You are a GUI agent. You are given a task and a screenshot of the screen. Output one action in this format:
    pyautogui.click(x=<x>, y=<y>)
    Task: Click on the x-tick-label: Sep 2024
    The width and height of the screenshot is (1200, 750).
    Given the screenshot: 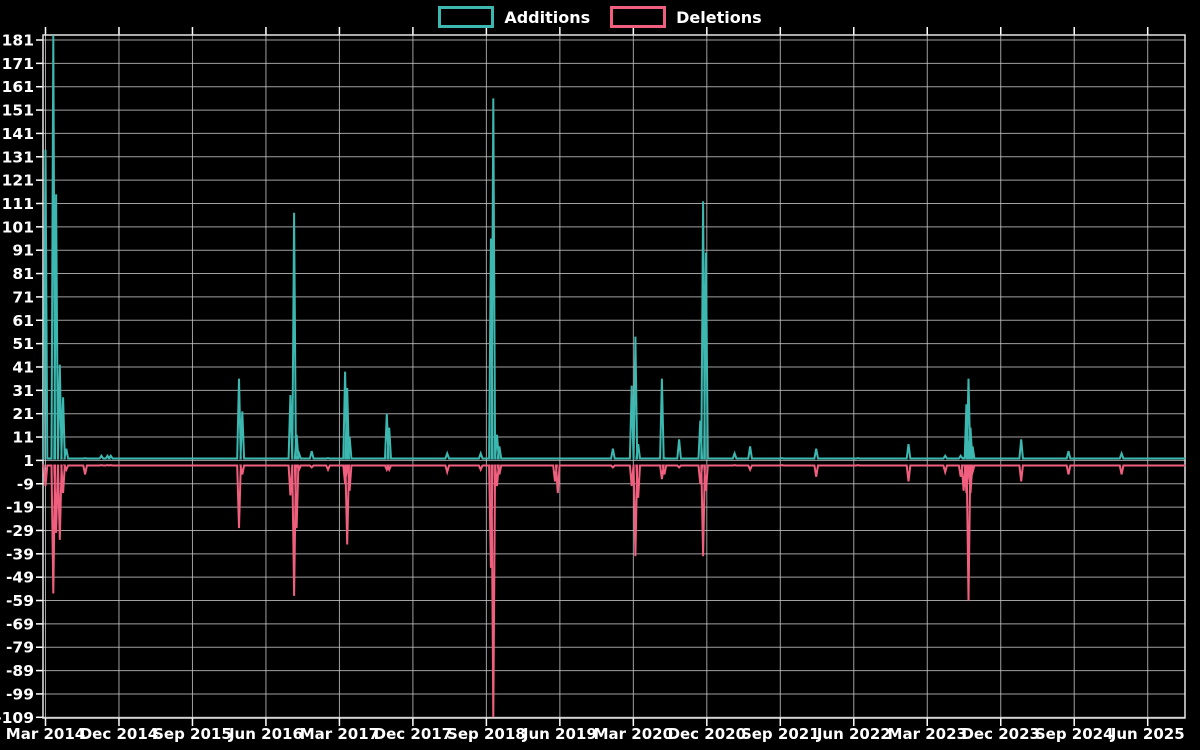 What is the action you would take?
    pyautogui.click(x=1074, y=734)
    